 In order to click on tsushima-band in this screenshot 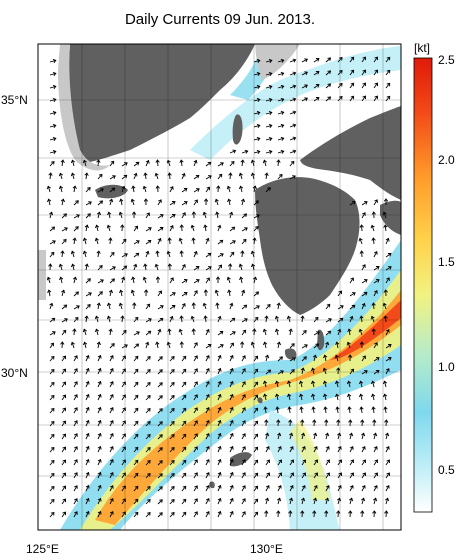, I will do `click(295, 103)`.